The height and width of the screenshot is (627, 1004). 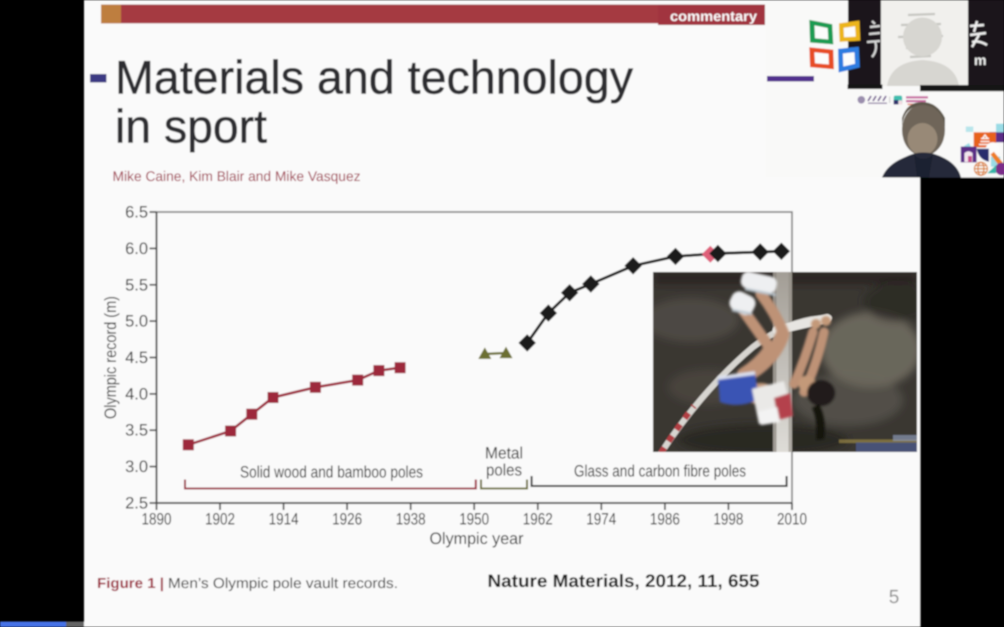 I want to click on svg-text:Nature Materials, 2012, 11, 65: Nature Materials, 2012, 11, 655, so click(x=624, y=581).